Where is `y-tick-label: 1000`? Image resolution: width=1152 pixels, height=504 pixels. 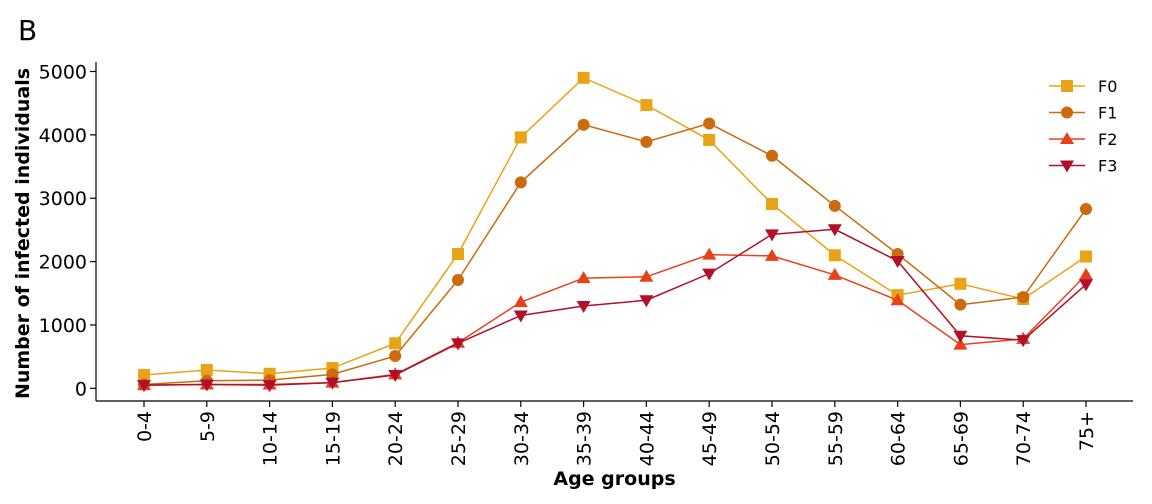 y-tick-label: 1000 is located at coordinates (63, 326).